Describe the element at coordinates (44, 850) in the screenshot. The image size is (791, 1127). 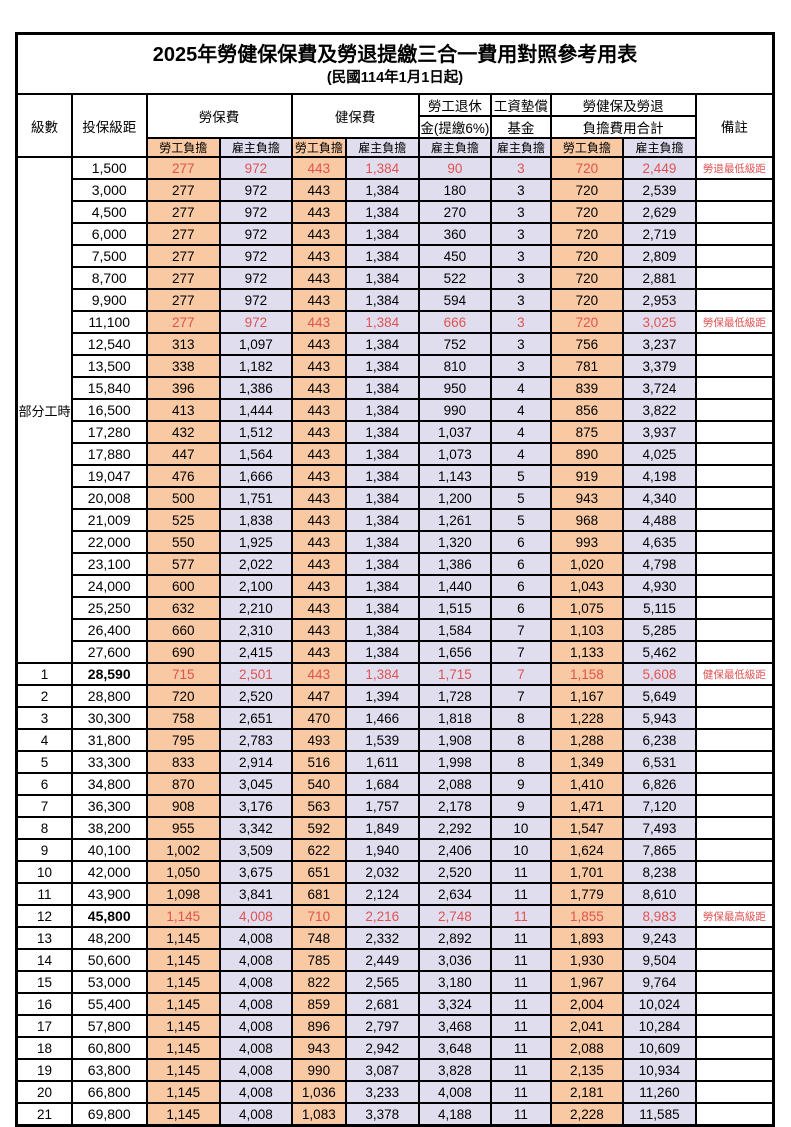
I see `level-cell: 9` at that location.